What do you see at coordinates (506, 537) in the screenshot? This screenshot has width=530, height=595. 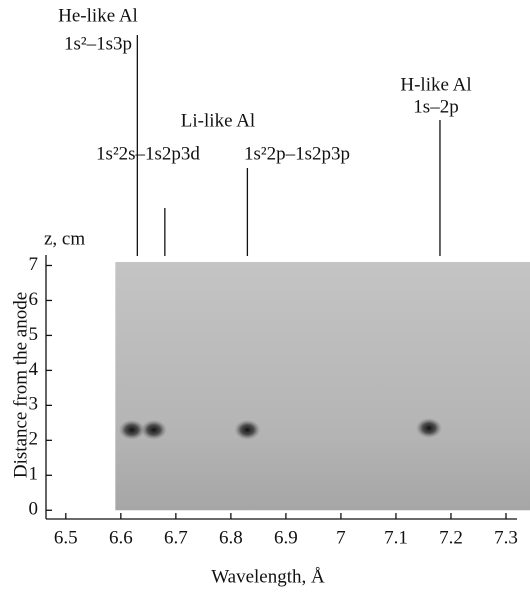 I see `x-tick-label: 7.3` at bounding box center [506, 537].